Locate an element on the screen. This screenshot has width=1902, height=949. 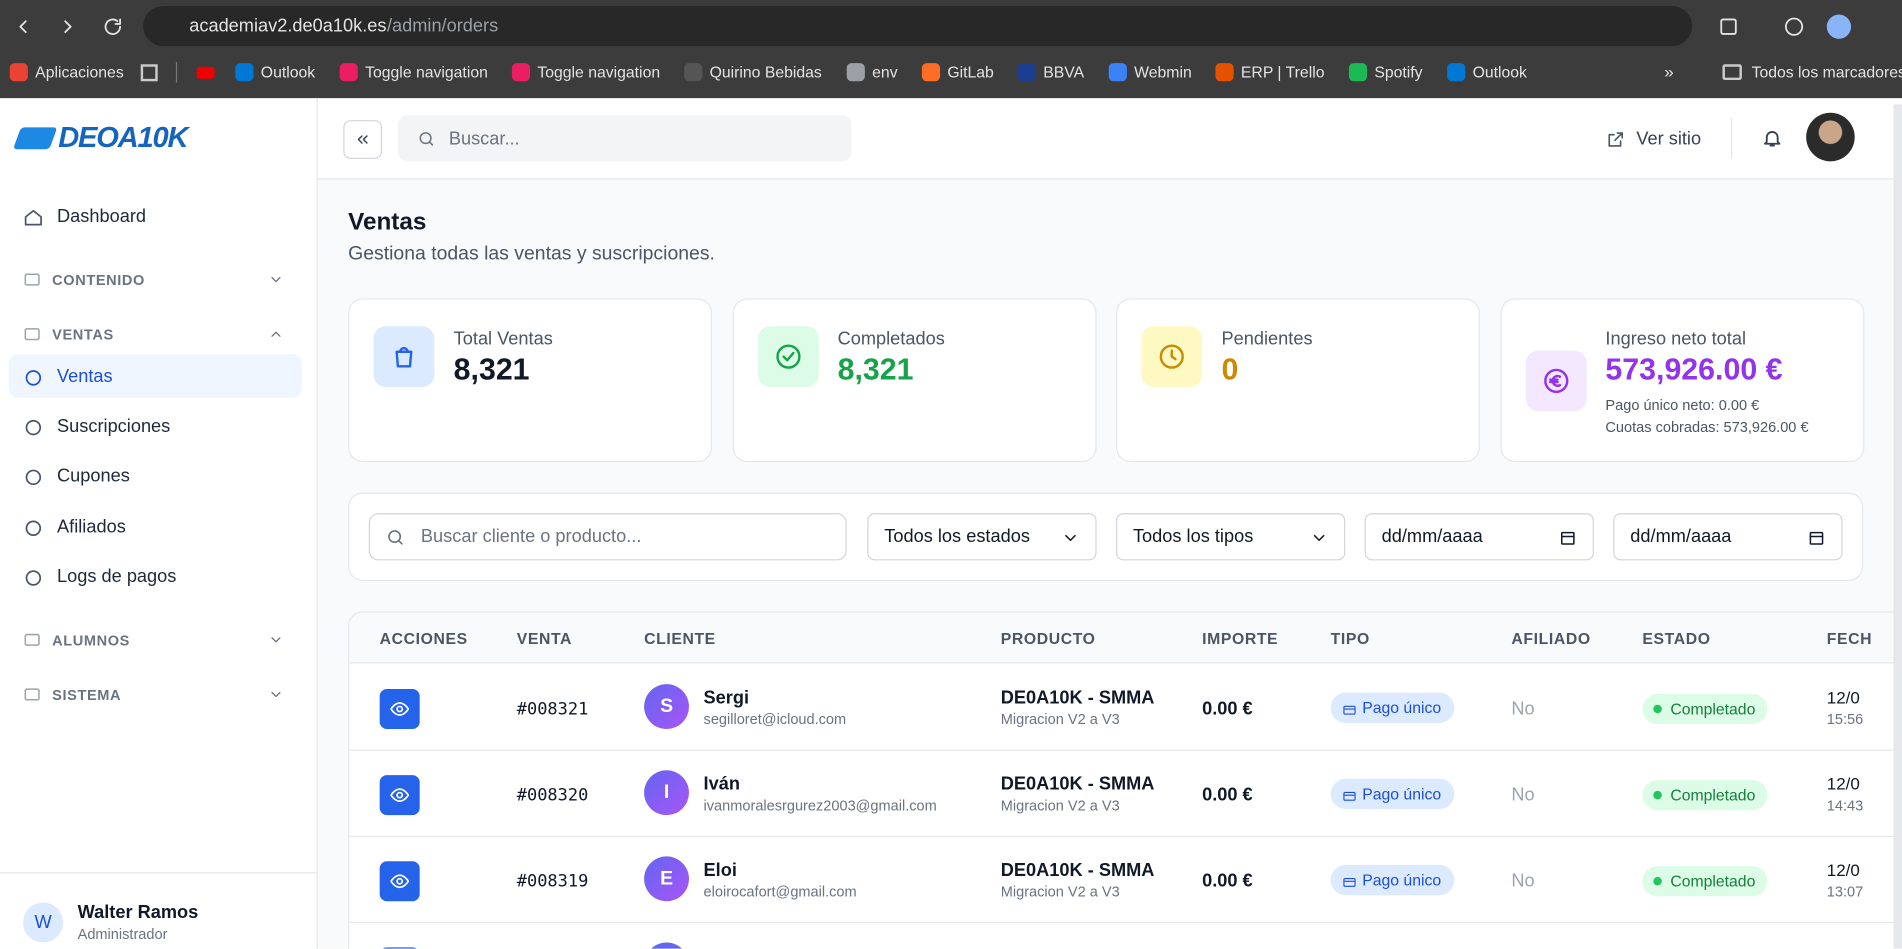
address-bar: academiav2.de0a10k.es/admin/orders is located at coordinates (918, 26).